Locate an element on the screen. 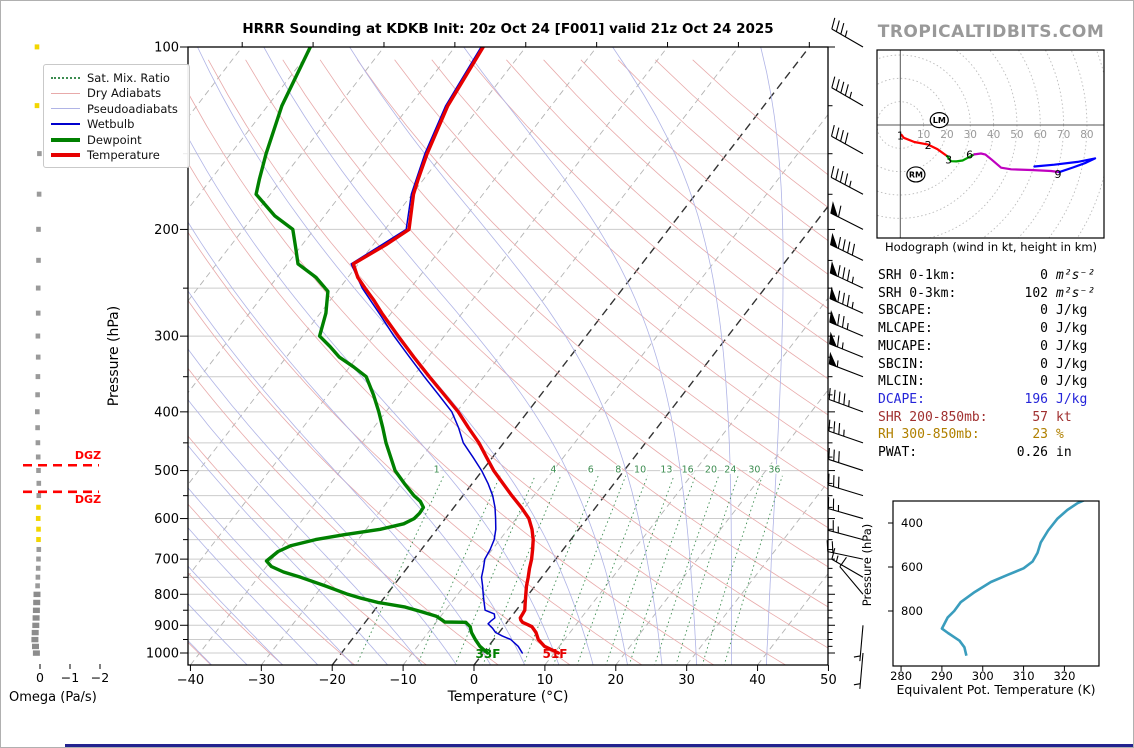 Image resolution: width=1134 pixels, height=748 pixels. pressure-tick-label: 600 is located at coordinates (166, 519).